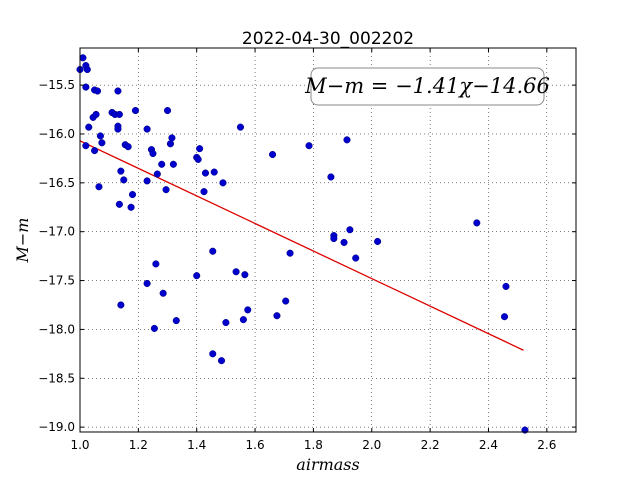  Describe the element at coordinates (56, 232) in the screenshot. I see `y-tick-label: −17.0` at that location.